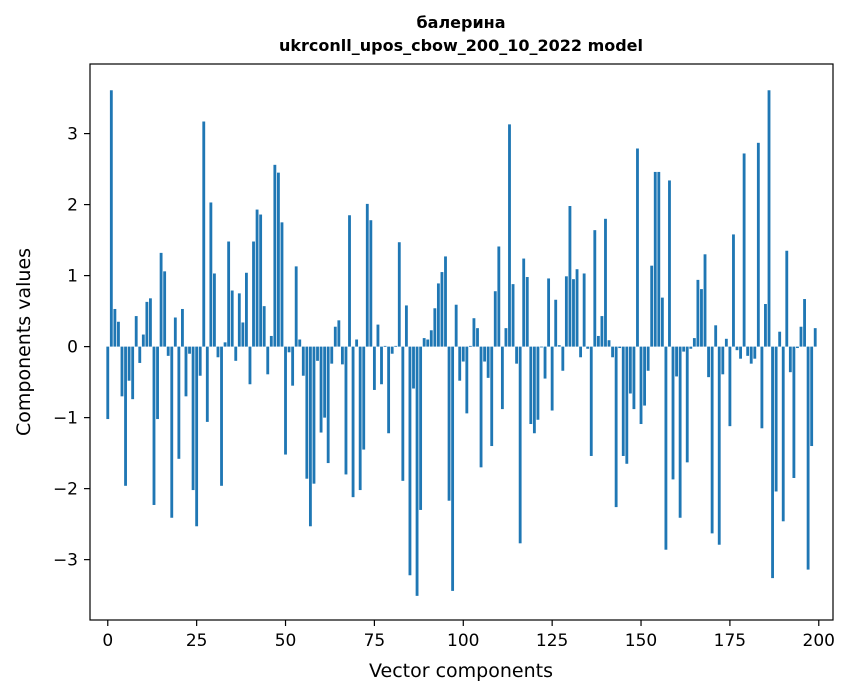  Describe the element at coordinates (461, 45) in the screenshot. I see `chart-subtitle: ukrconll_upos_cbow_200_10_2022 model` at that location.